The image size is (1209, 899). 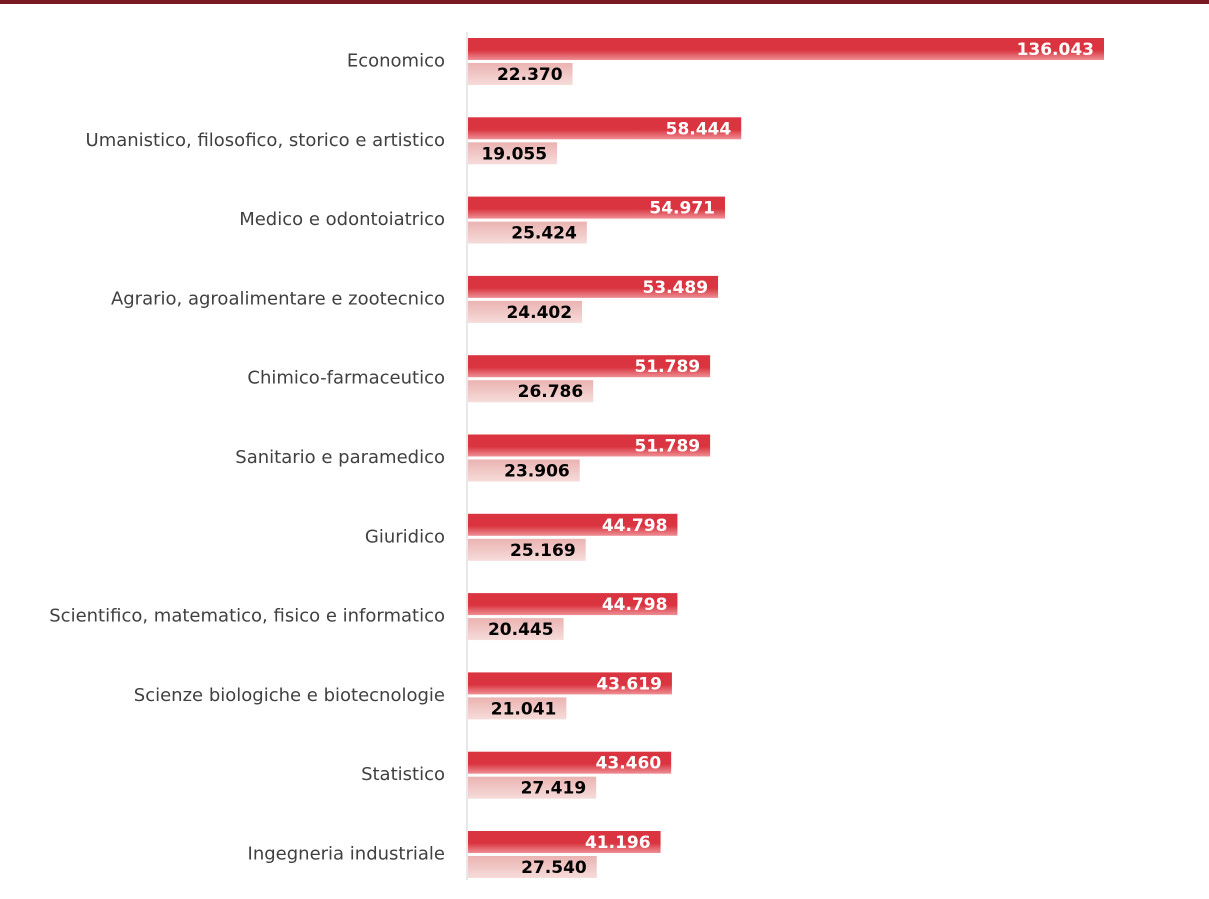 I want to click on category-label: Chimico-farmaceutico, so click(x=346, y=378).